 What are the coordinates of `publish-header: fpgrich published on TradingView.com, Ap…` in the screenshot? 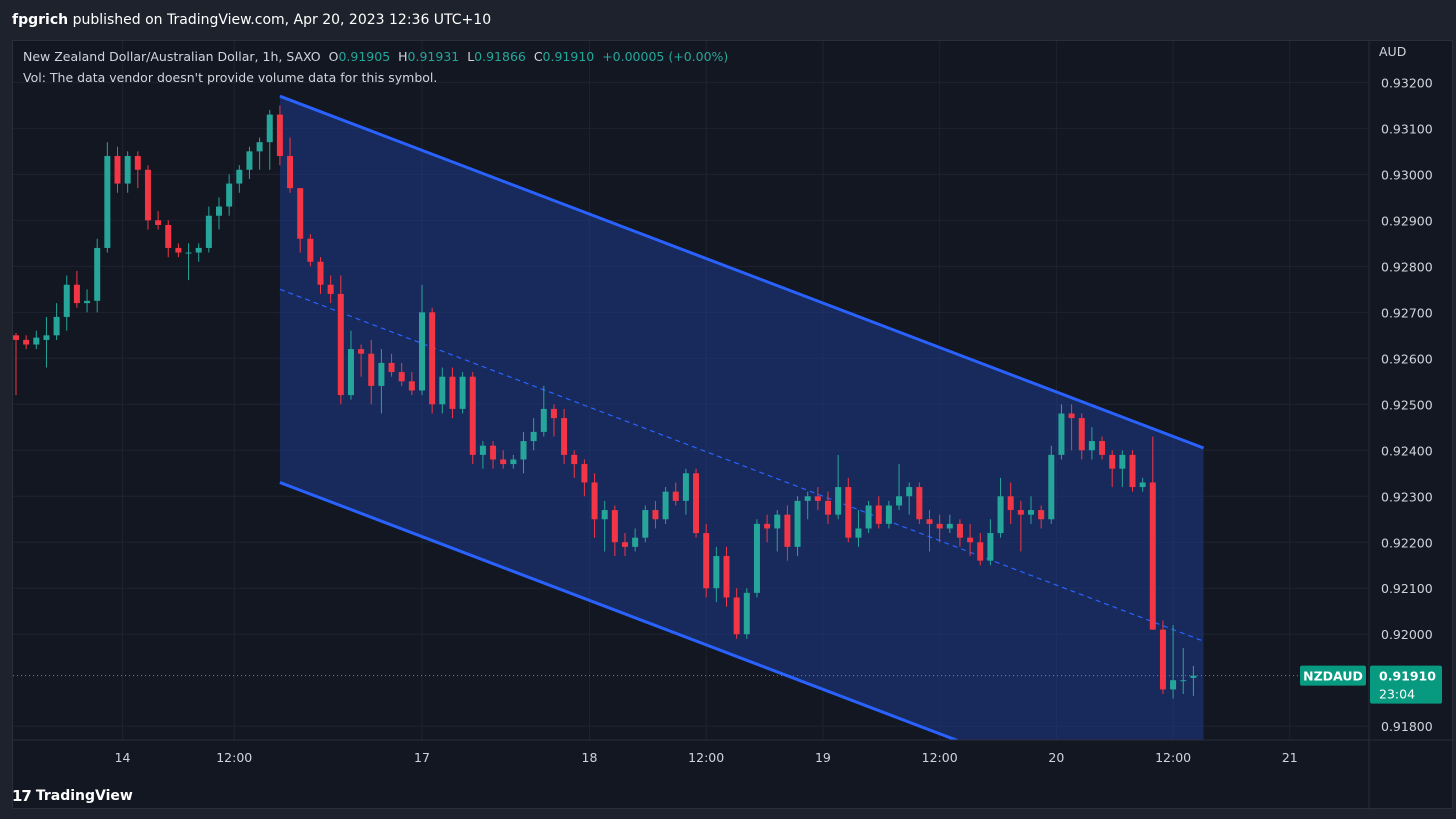 It's located at (728, 20).